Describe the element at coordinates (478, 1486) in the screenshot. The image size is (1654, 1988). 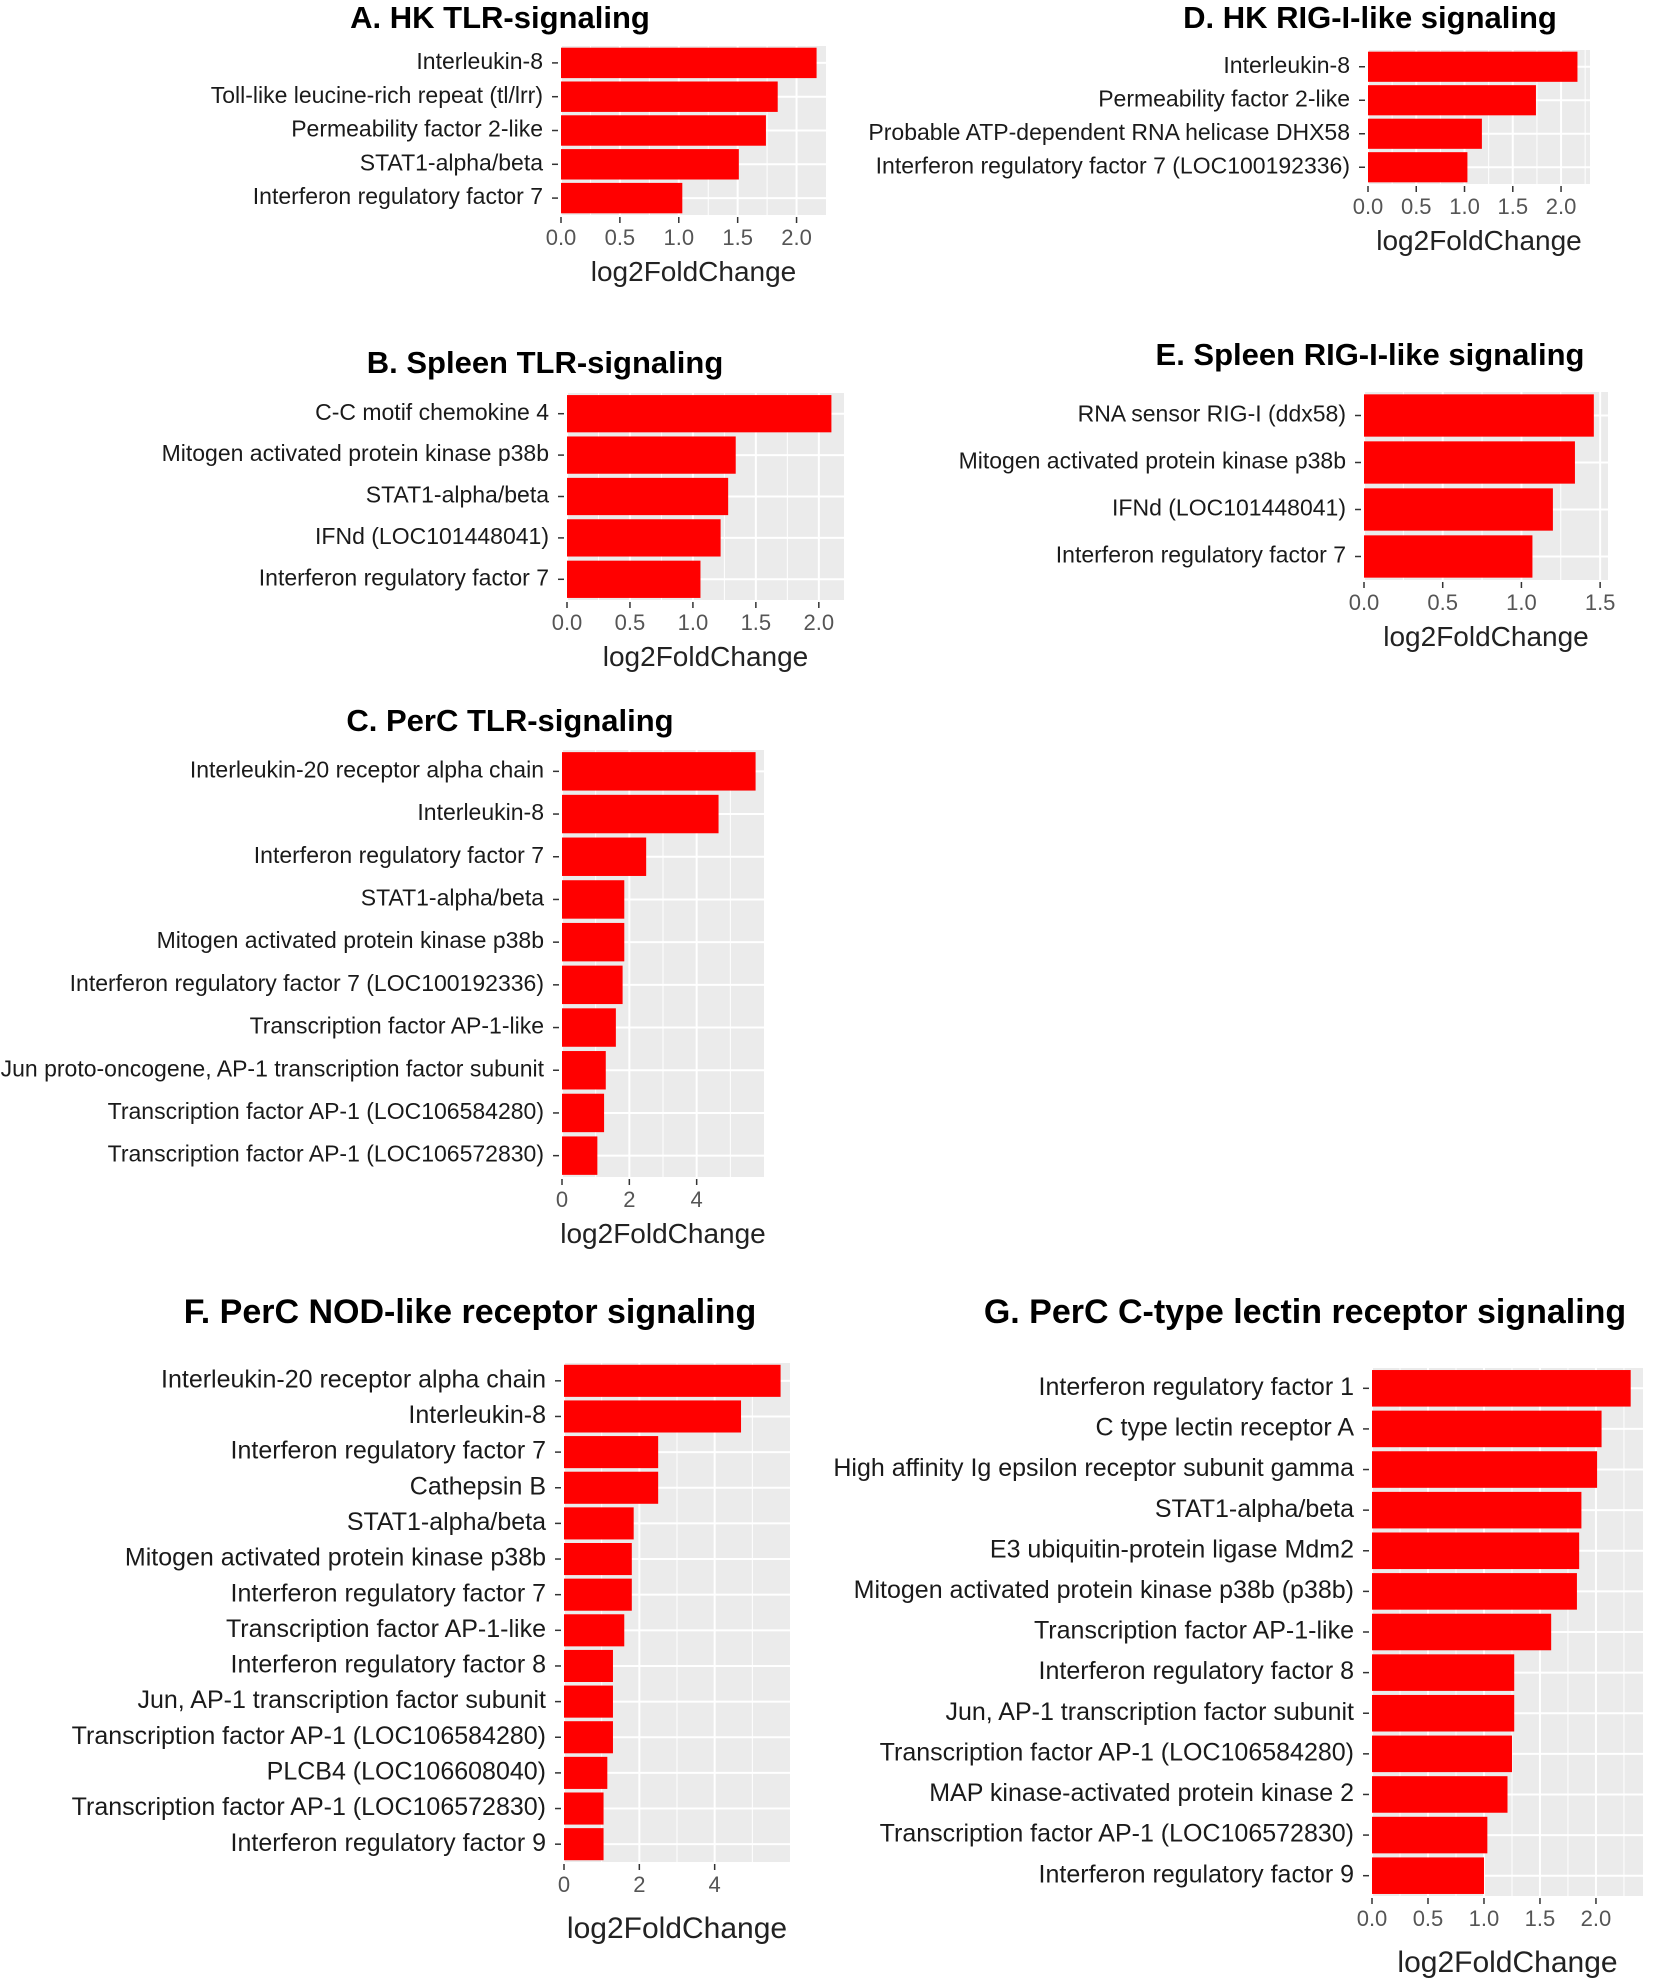
I see `category-label: Cathepsin B` at that location.